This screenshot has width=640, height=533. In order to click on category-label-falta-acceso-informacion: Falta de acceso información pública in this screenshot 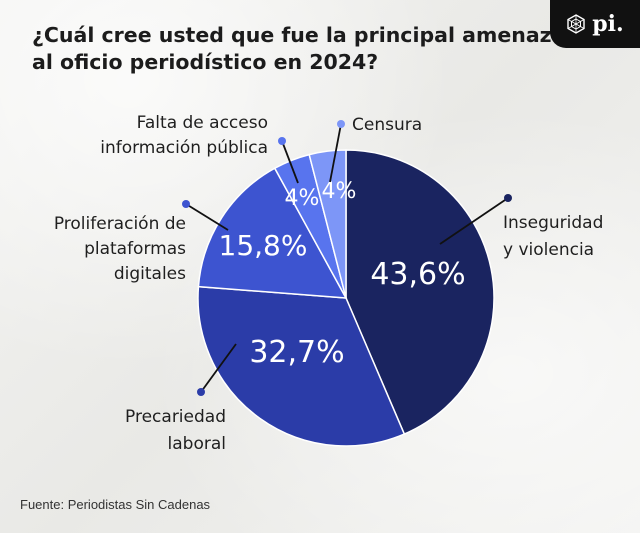, I will do `click(184, 135)`.